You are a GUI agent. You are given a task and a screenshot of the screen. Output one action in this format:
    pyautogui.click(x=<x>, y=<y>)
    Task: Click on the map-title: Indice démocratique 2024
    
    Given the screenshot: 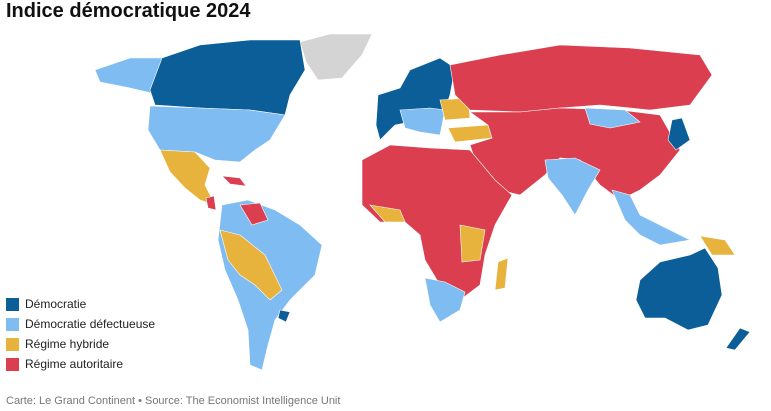 What is the action you would take?
    pyautogui.click(x=128, y=11)
    